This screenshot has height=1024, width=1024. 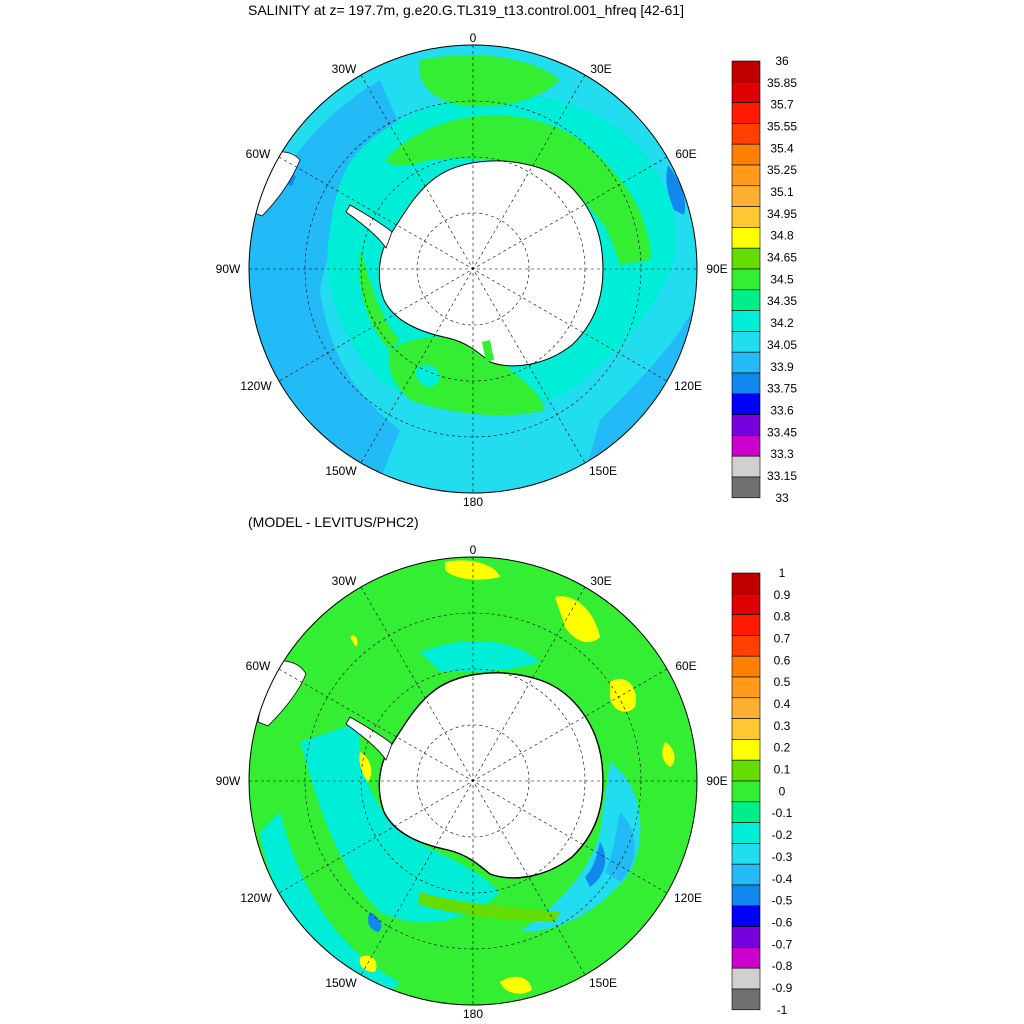 I want to click on colorbar-tick-label: 0.4, so click(x=782, y=704).